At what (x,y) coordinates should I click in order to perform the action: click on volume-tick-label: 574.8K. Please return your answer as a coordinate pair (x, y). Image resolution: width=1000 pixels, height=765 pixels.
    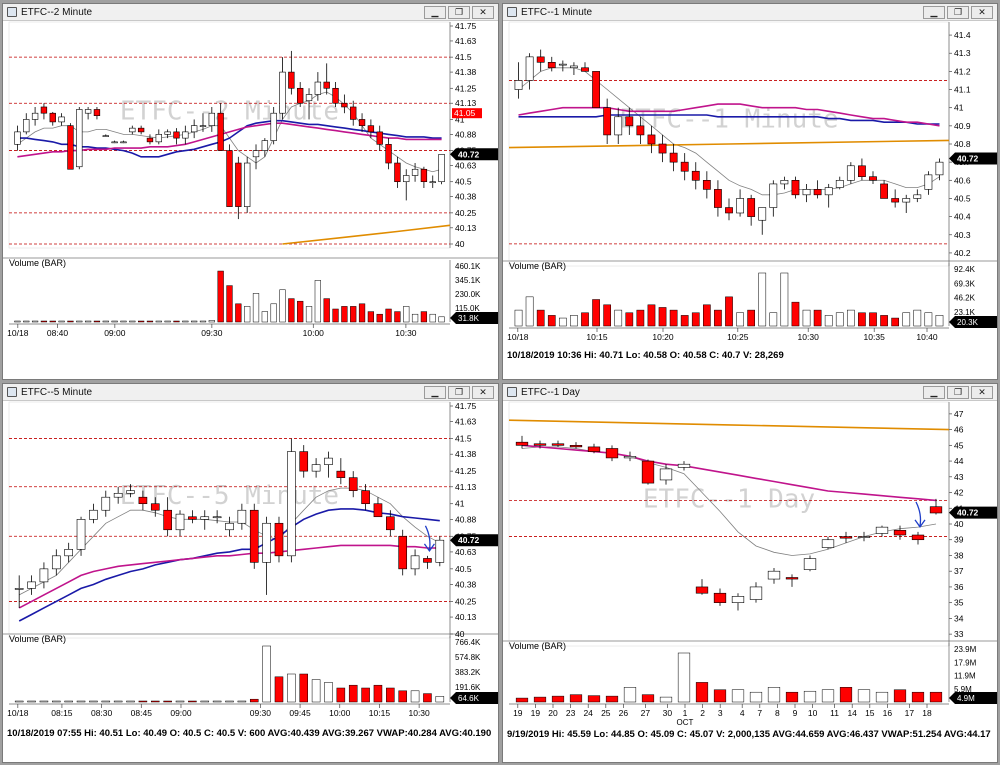
    Looking at the image, I should click on (468, 657).